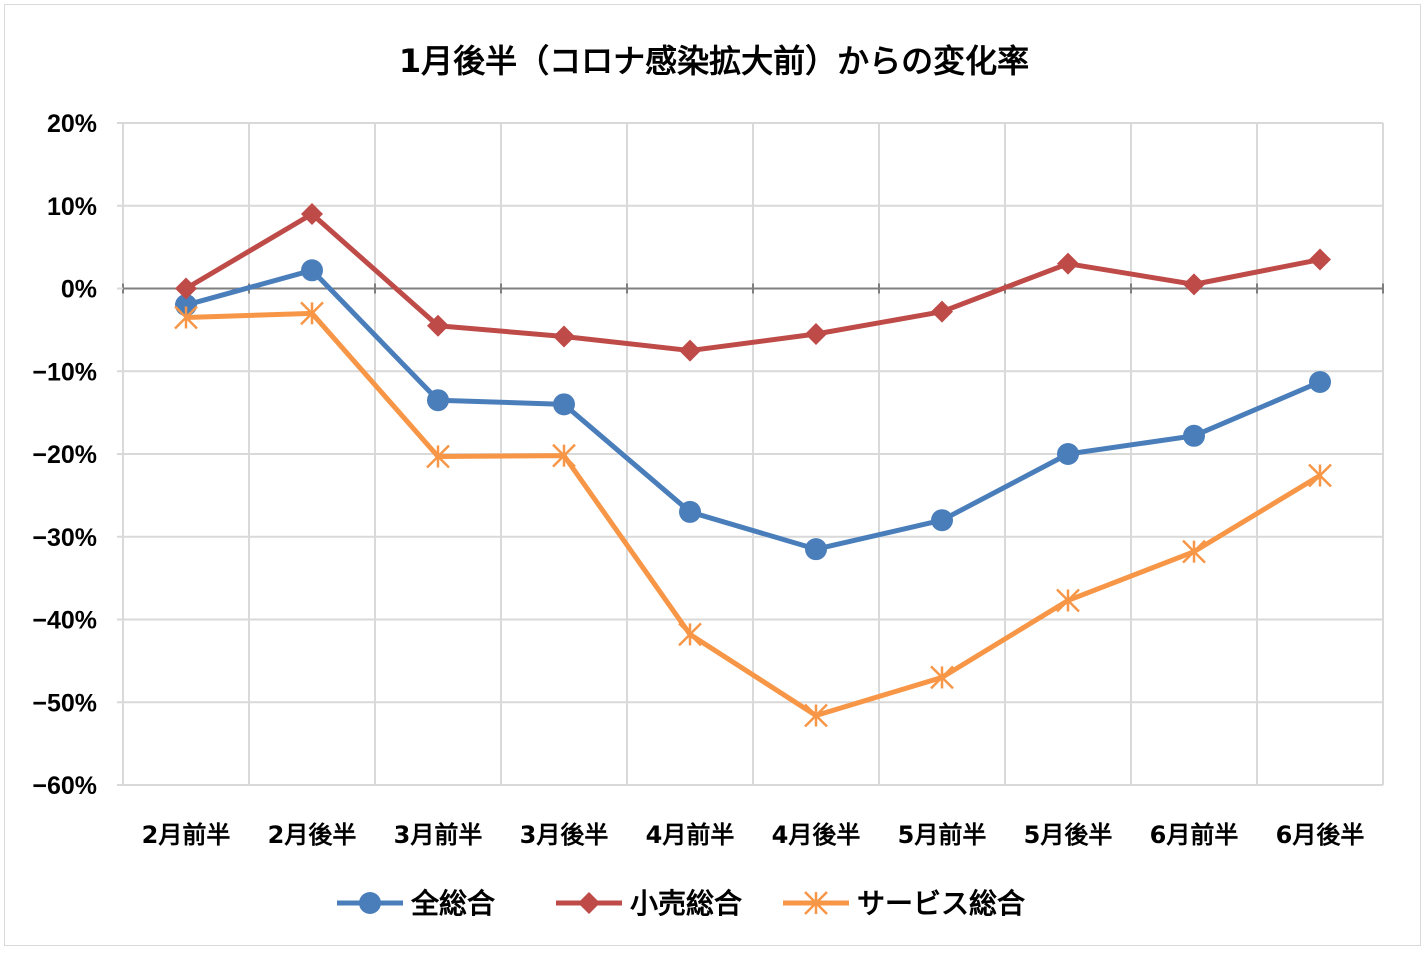  Describe the element at coordinates (64, 621) in the screenshot. I see `y-tick-label: −40%` at that location.